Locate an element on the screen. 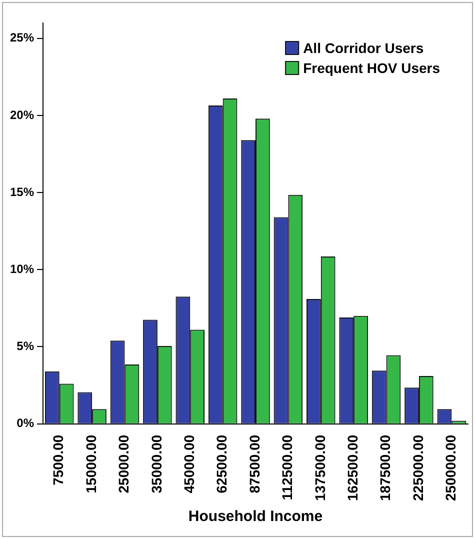 The width and height of the screenshot is (475, 539). x-tick-label: 87500.00 is located at coordinates (254, 464).